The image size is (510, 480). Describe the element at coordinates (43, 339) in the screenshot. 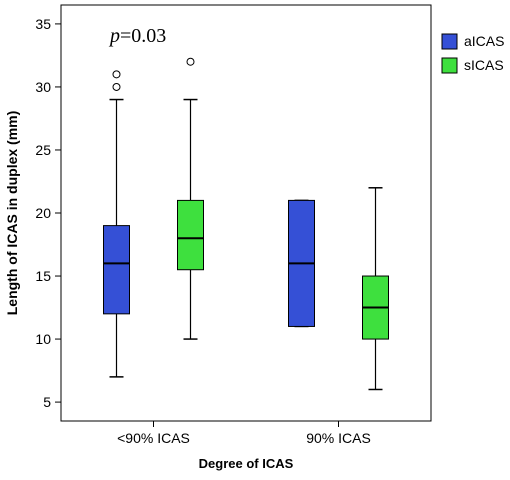

I see `y-tick-label: 10` at that location.